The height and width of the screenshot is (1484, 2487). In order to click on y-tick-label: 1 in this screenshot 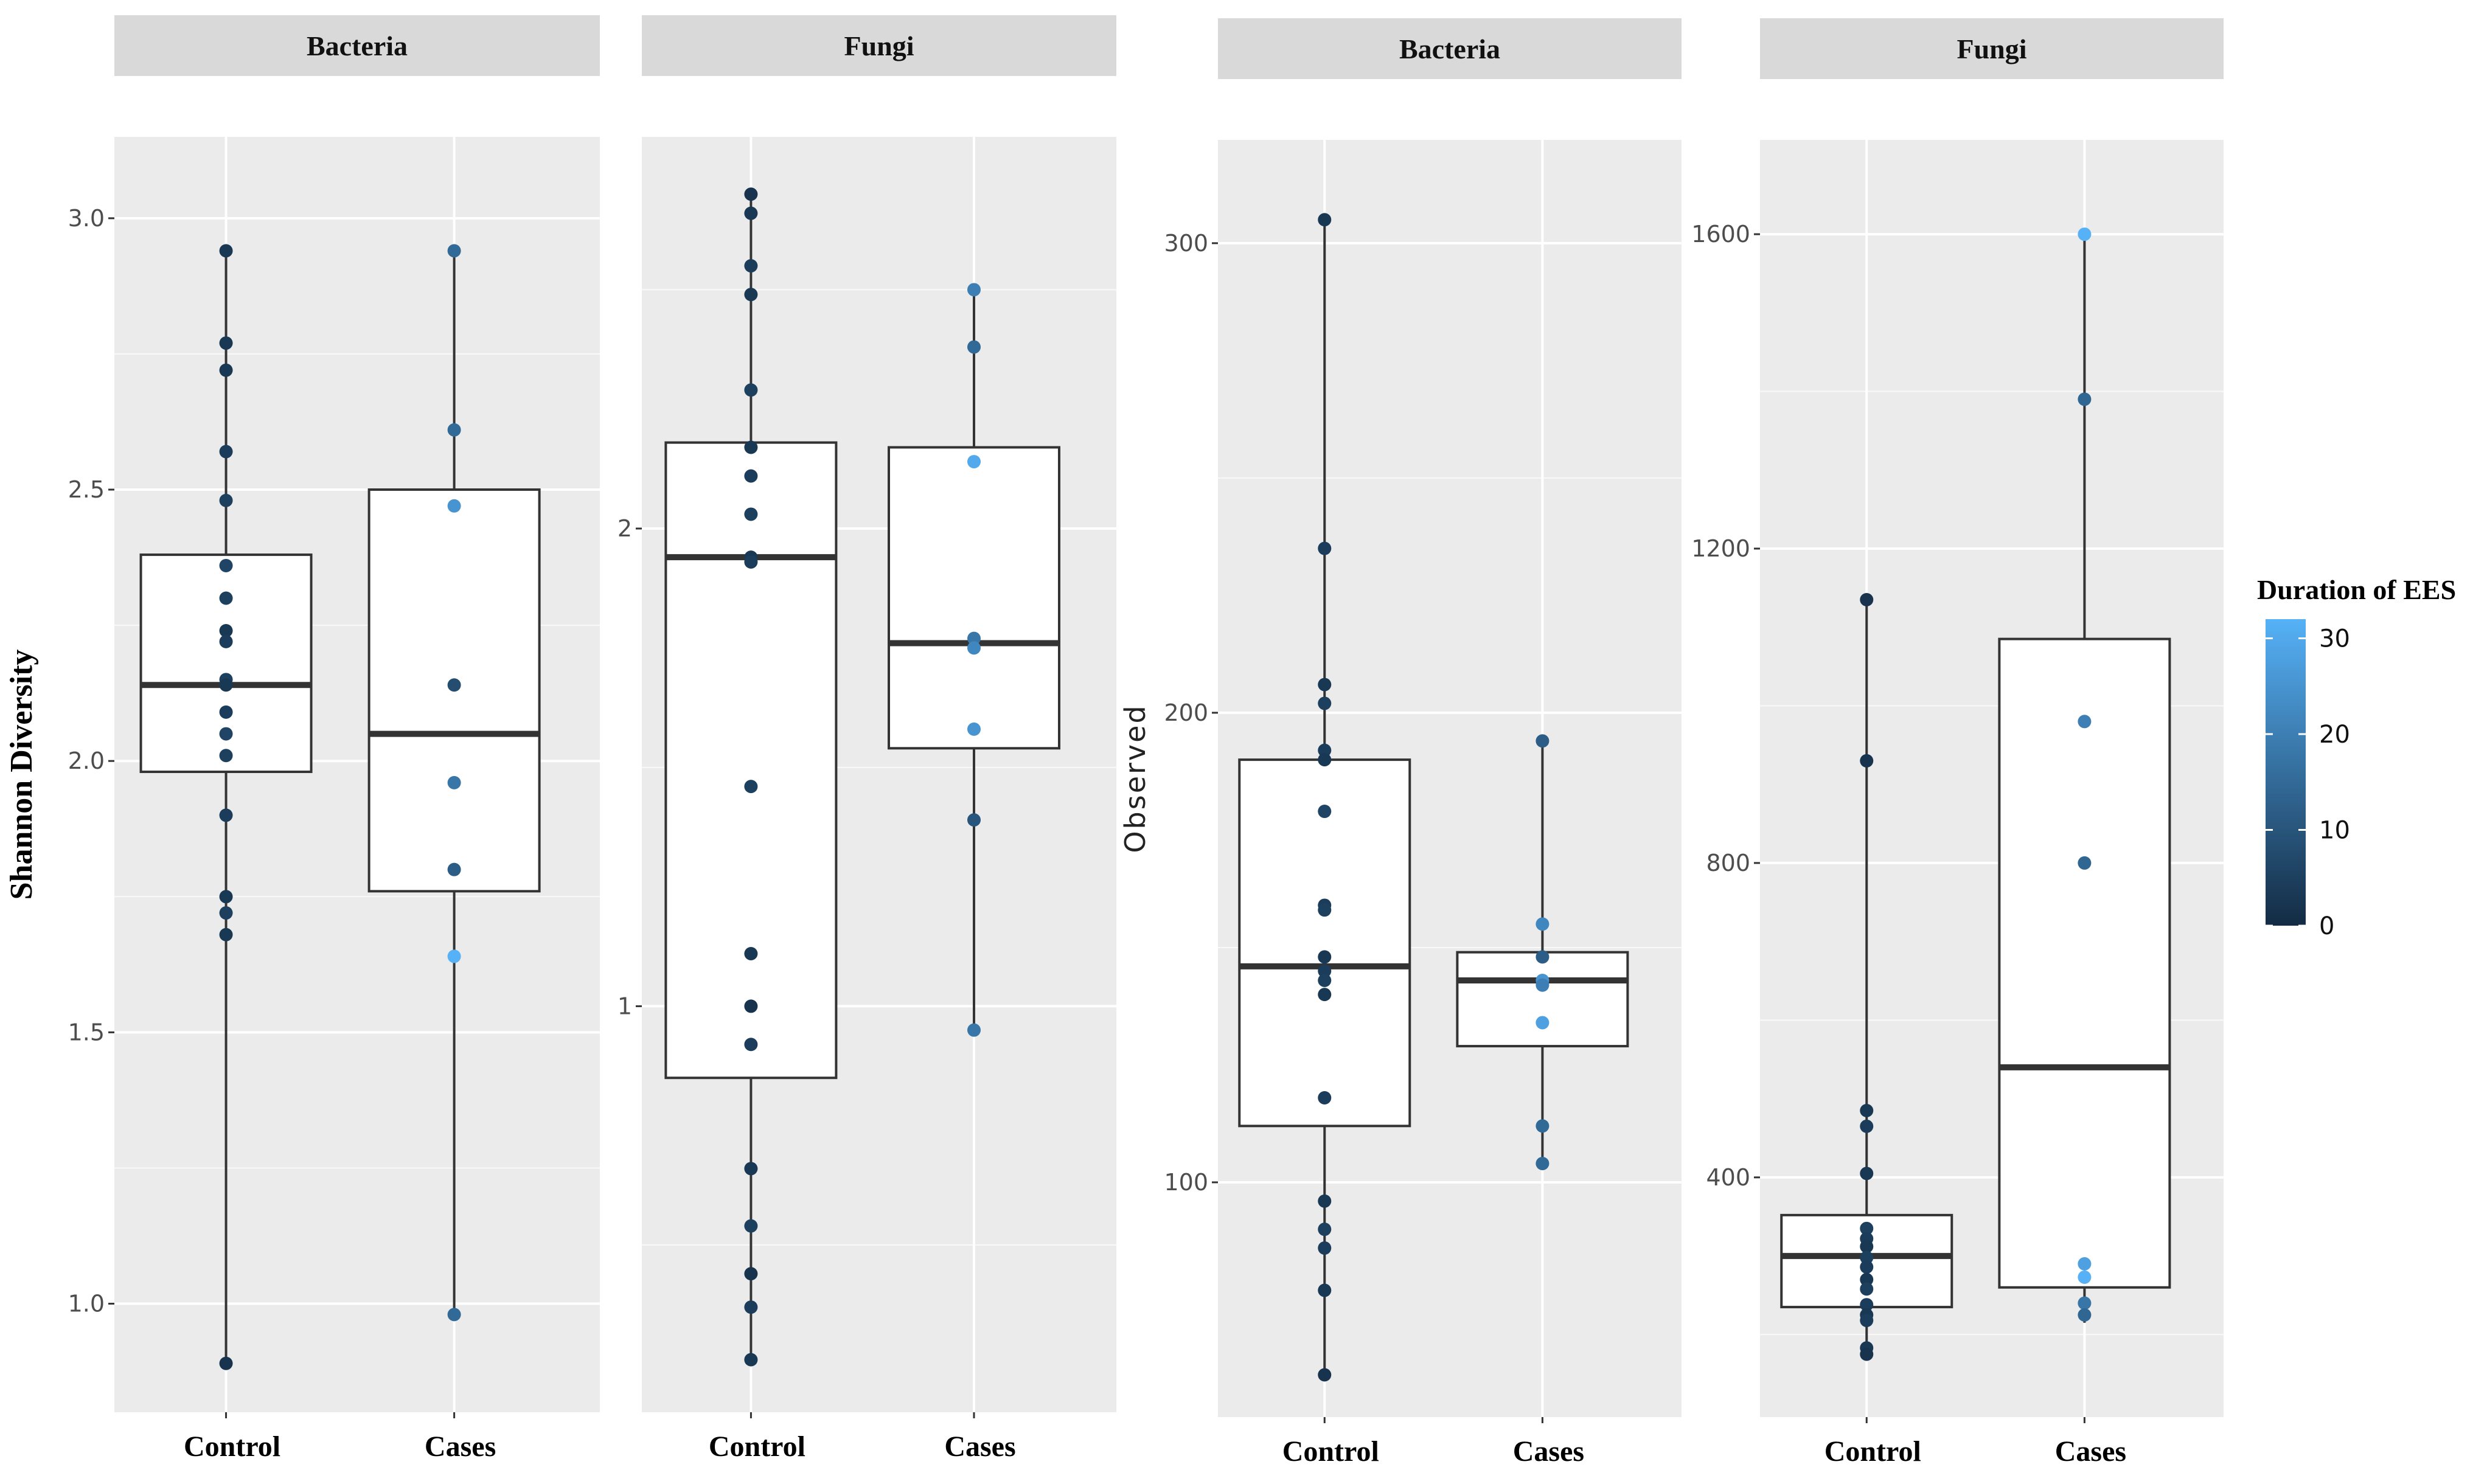, I will do `click(624, 1006)`.